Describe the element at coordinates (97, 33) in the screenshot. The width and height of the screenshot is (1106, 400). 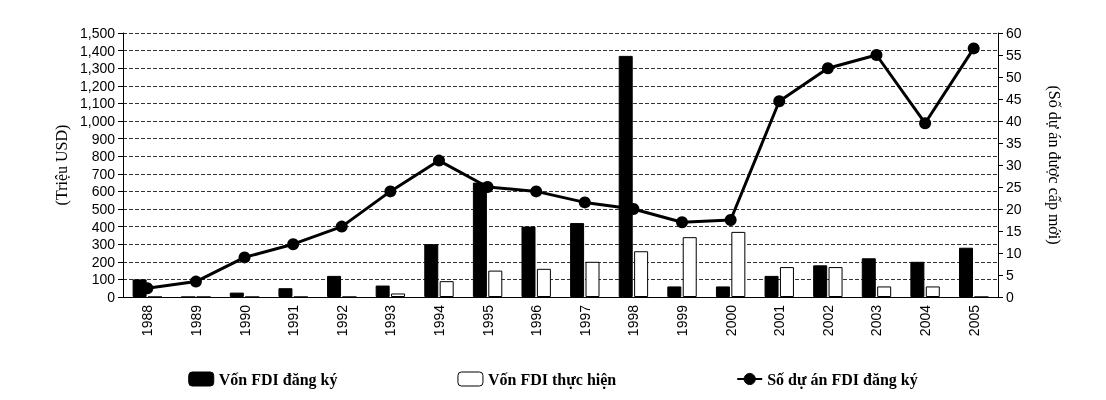
I see `y-tick-label: 1,500` at that location.